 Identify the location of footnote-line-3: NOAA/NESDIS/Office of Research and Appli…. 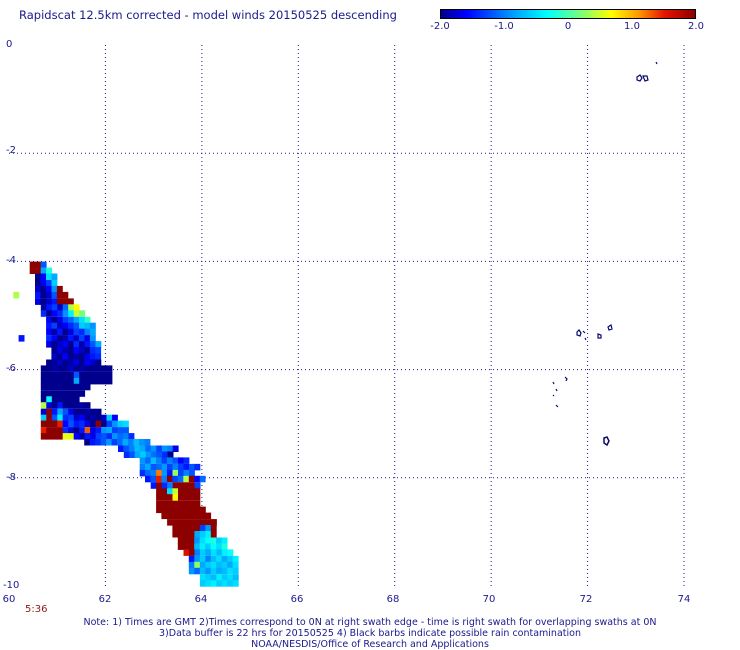
(370, 644).